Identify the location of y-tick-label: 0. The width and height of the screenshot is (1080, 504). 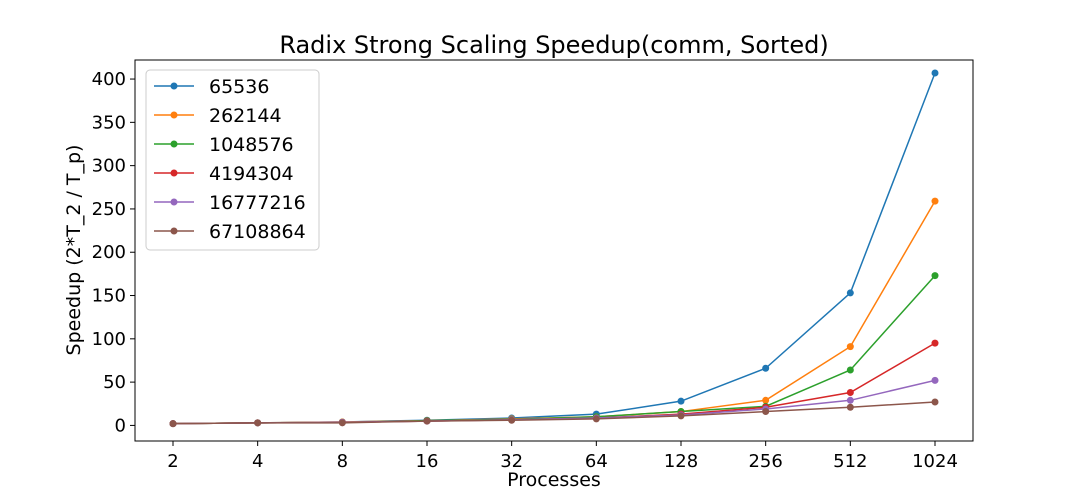
(120, 425).